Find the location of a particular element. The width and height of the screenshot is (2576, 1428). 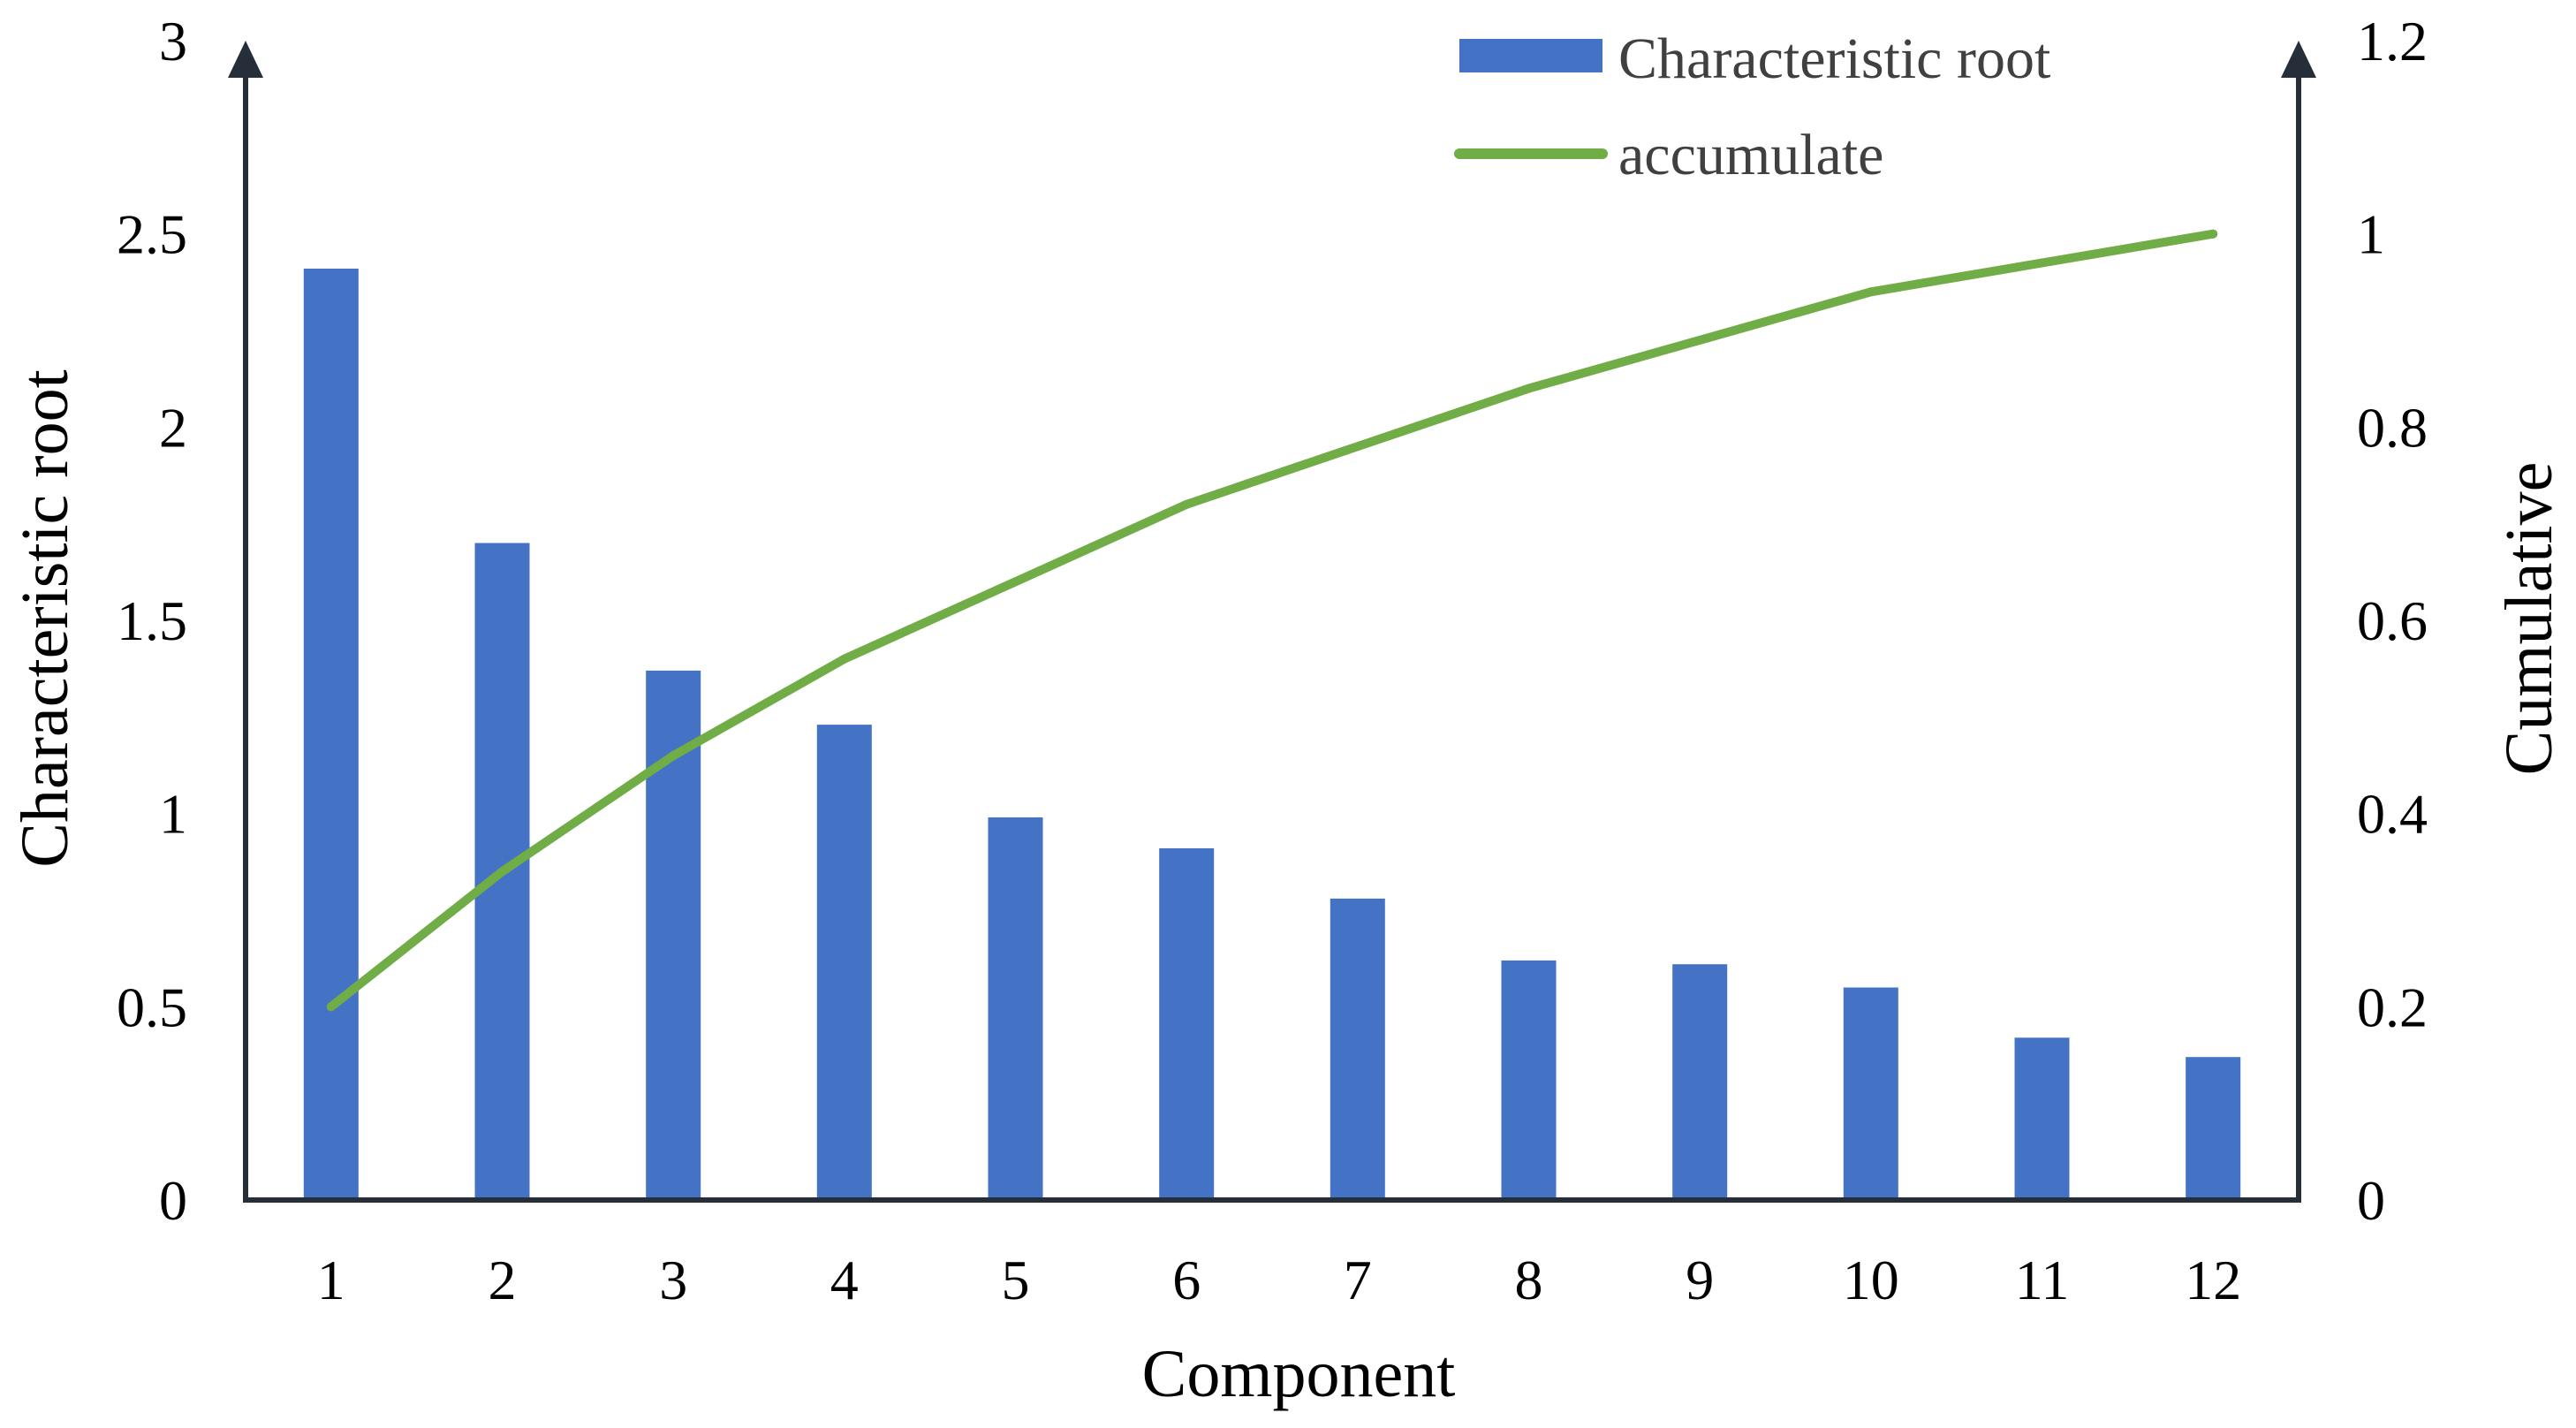

y-tick-label: 3 is located at coordinates (173, 41).